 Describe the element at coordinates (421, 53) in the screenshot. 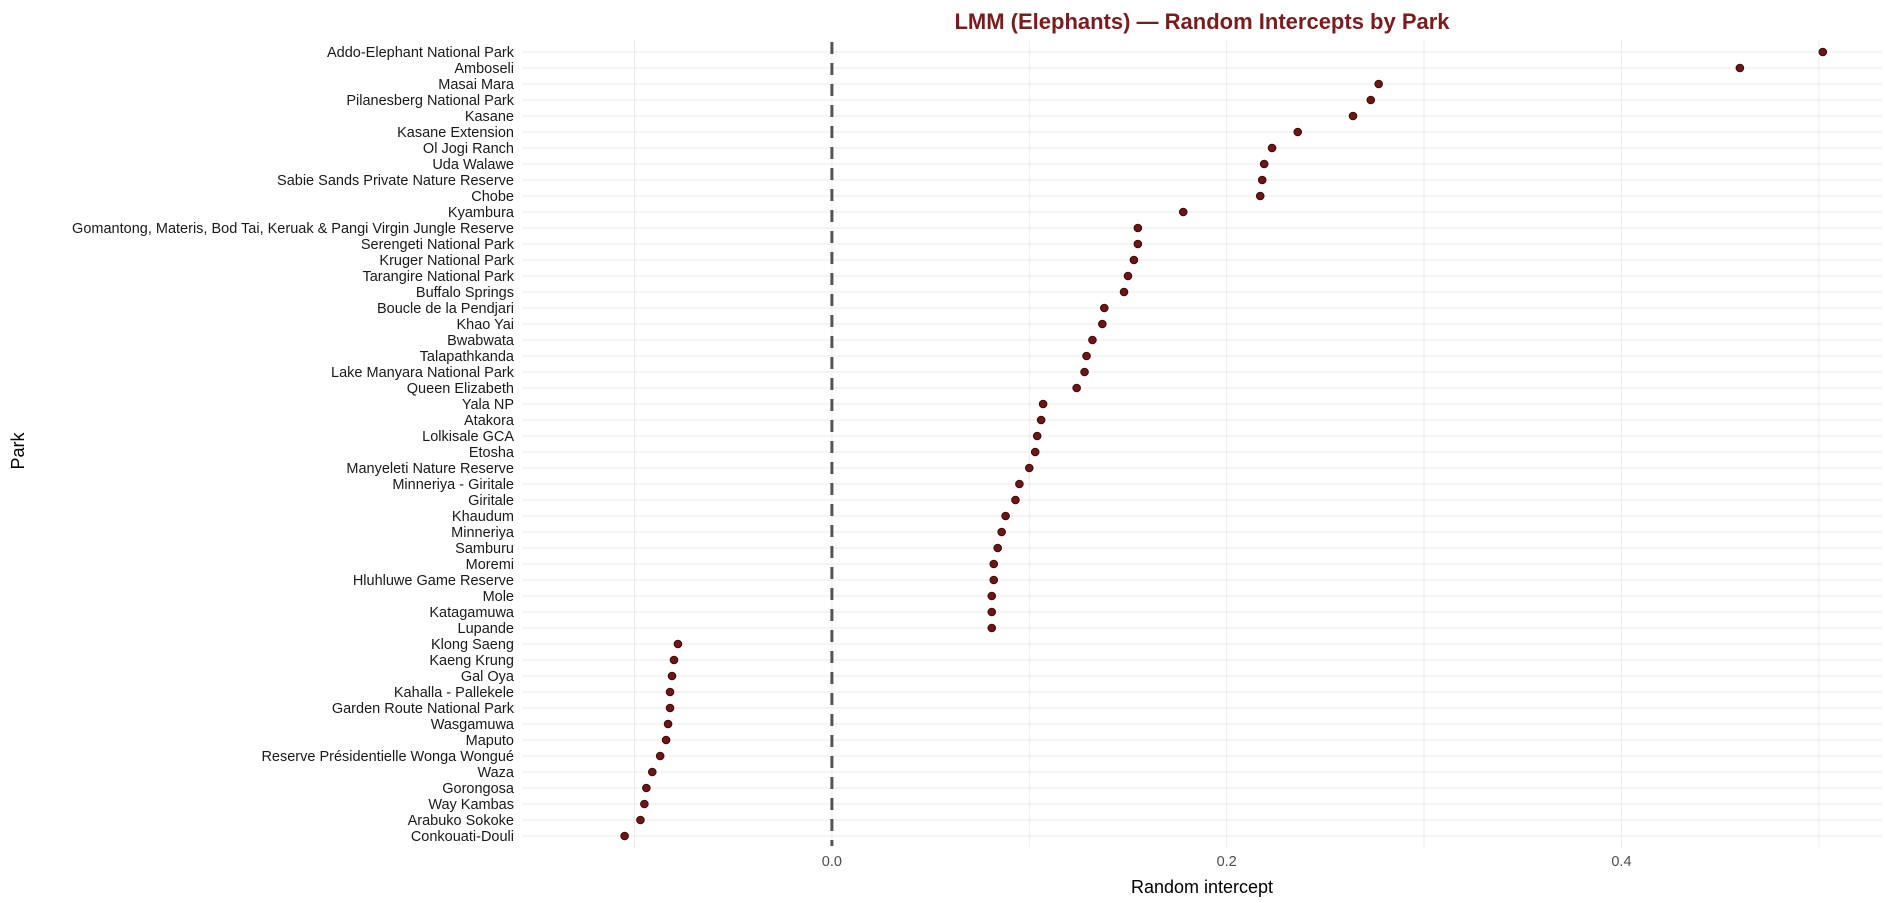

I see `y-tick-label: Addo-Elephant National Park` at that location.